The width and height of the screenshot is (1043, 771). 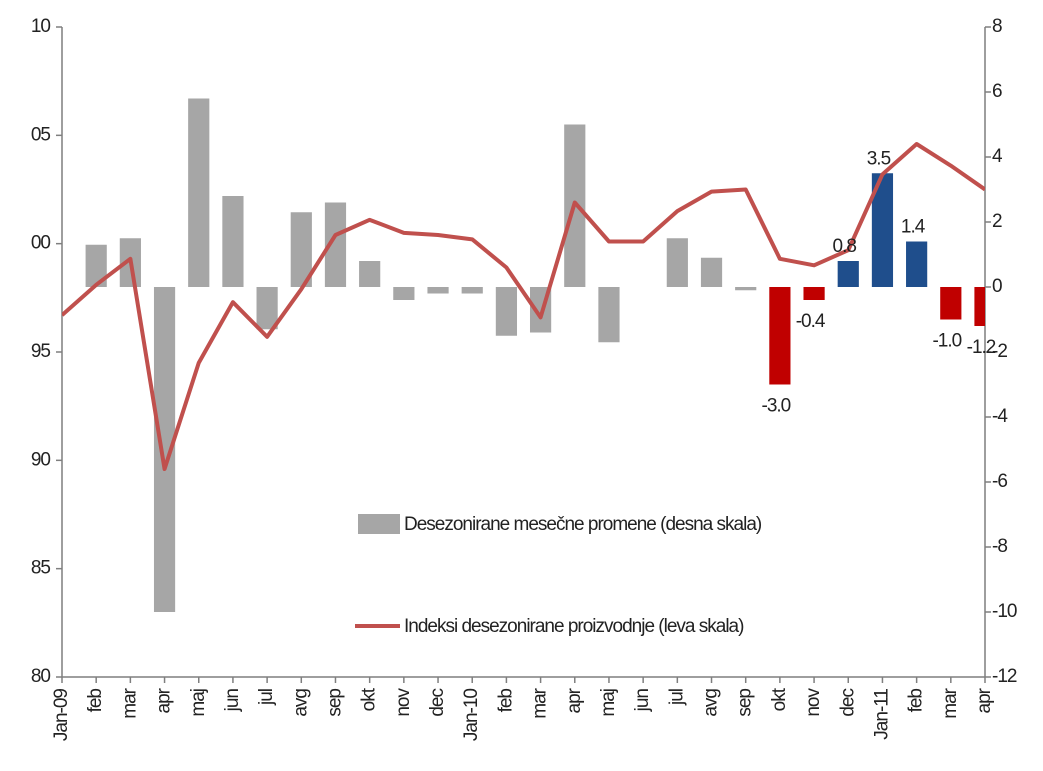 I want to click on y2-tick-label: 4, so click(x=997, y=156).